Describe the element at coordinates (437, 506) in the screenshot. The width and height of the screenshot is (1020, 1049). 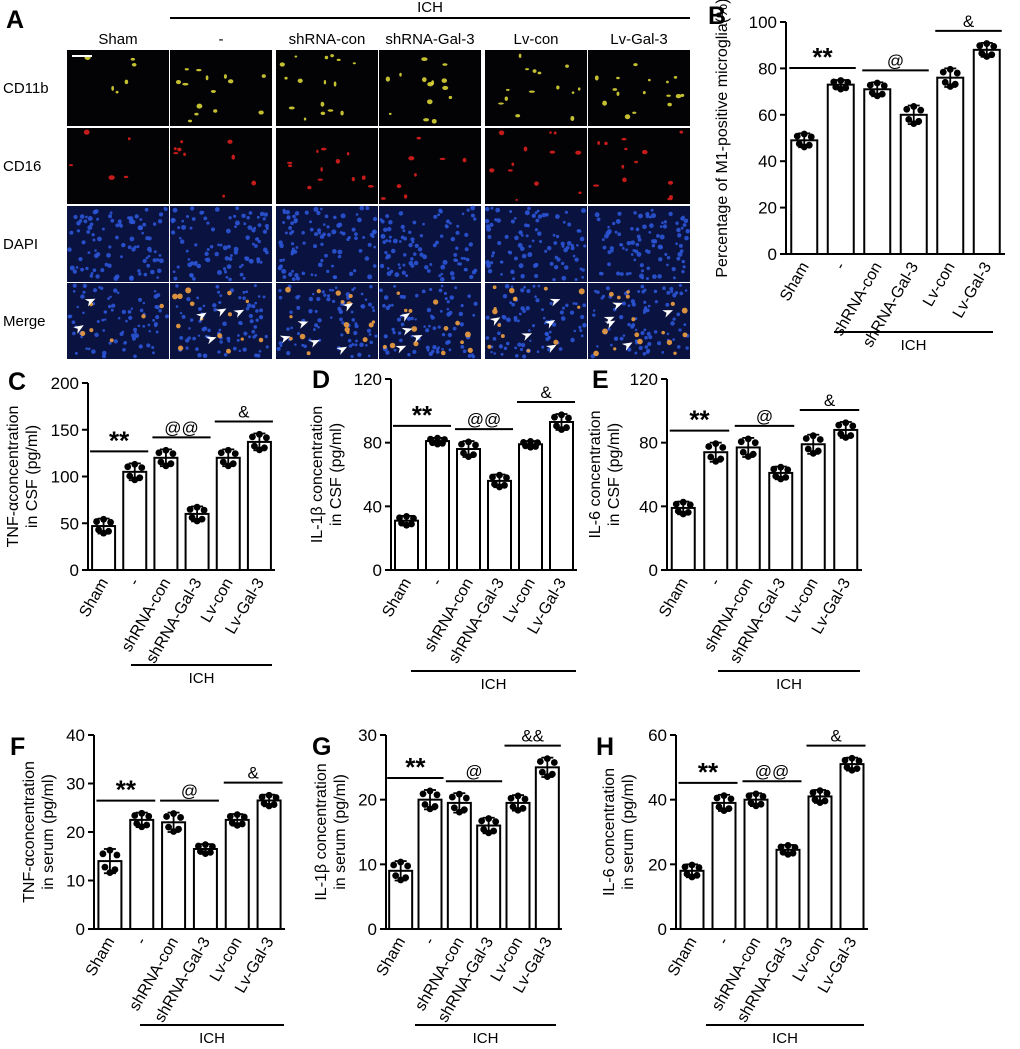
I see `bar` at that location.